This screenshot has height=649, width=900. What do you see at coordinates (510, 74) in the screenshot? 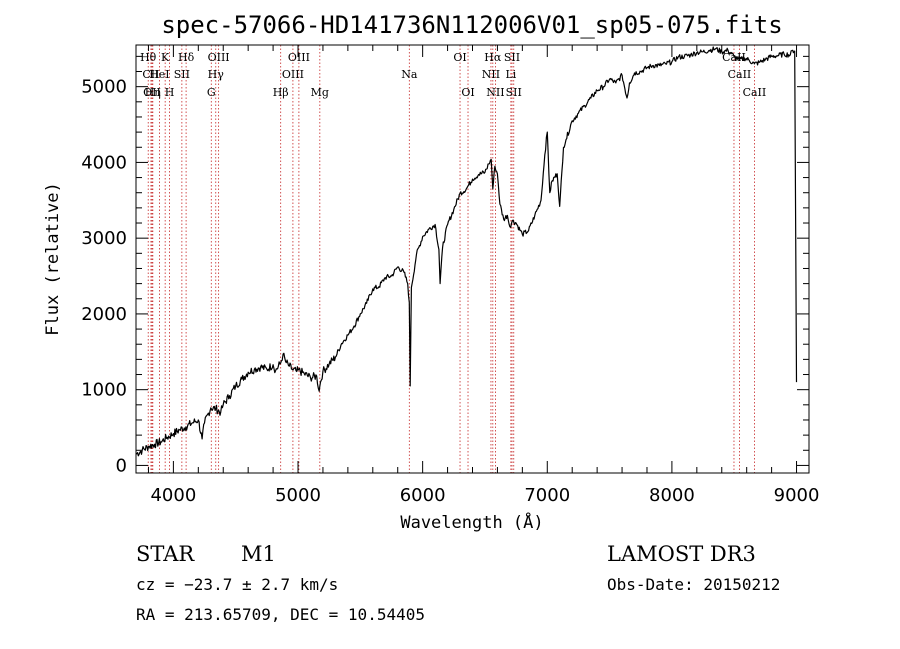
I see `line-label-Li: Li` at bounding box center [510, 74].